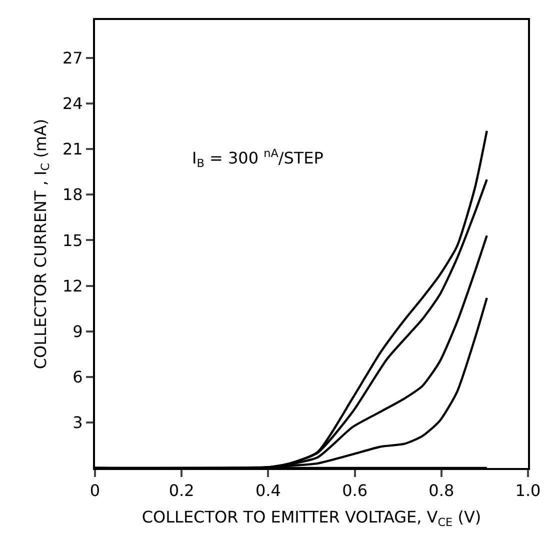 This screenshot has height=556, width=553. I want to click on y-tick-label: 12, so click(72, 286).